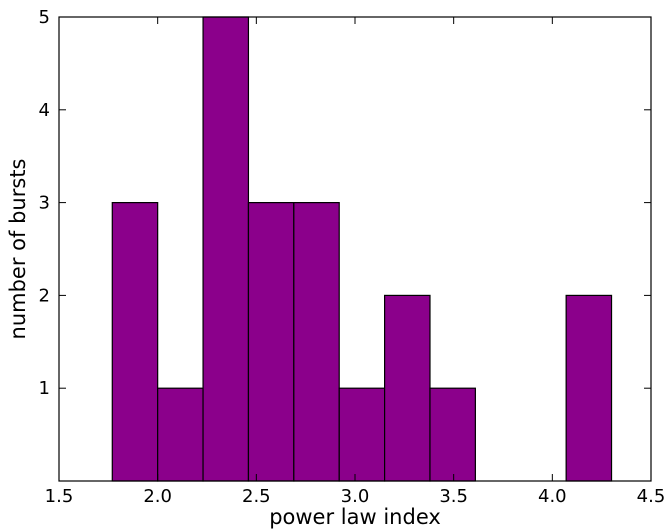  Describe the element at coordinates (651, 496) in the screenshot. I see `x-tick-label: 4.5` at that location.